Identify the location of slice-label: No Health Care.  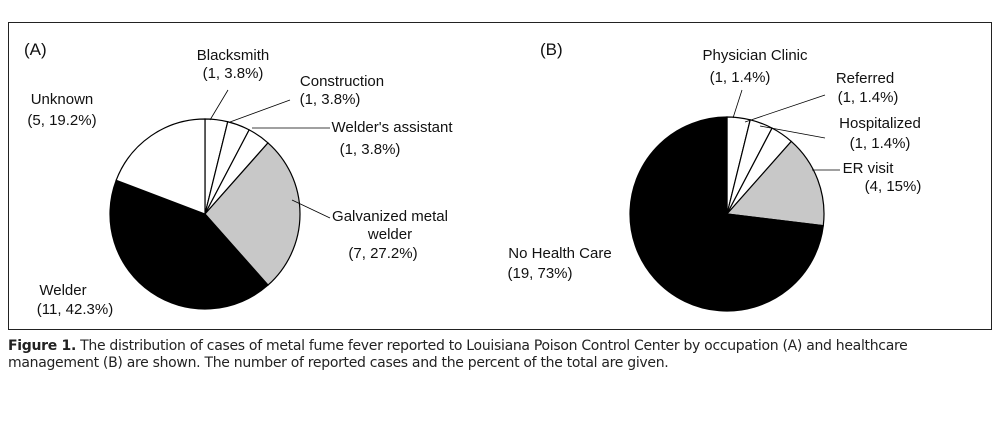
(560, 253).